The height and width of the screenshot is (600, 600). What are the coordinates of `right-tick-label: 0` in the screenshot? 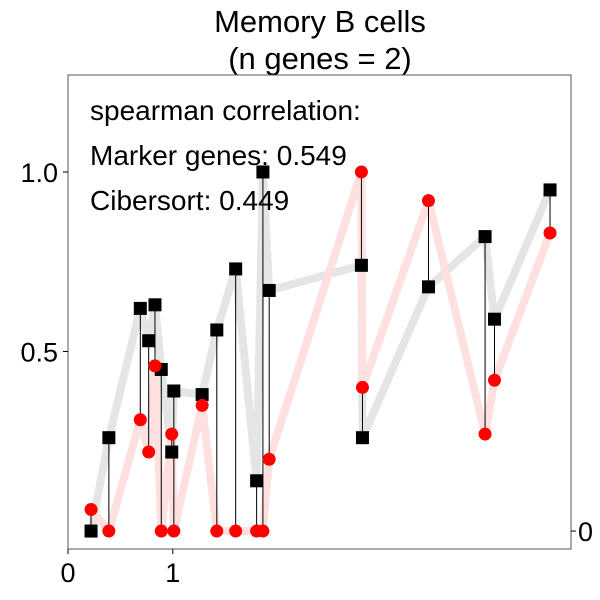 It's located at (585, 532).